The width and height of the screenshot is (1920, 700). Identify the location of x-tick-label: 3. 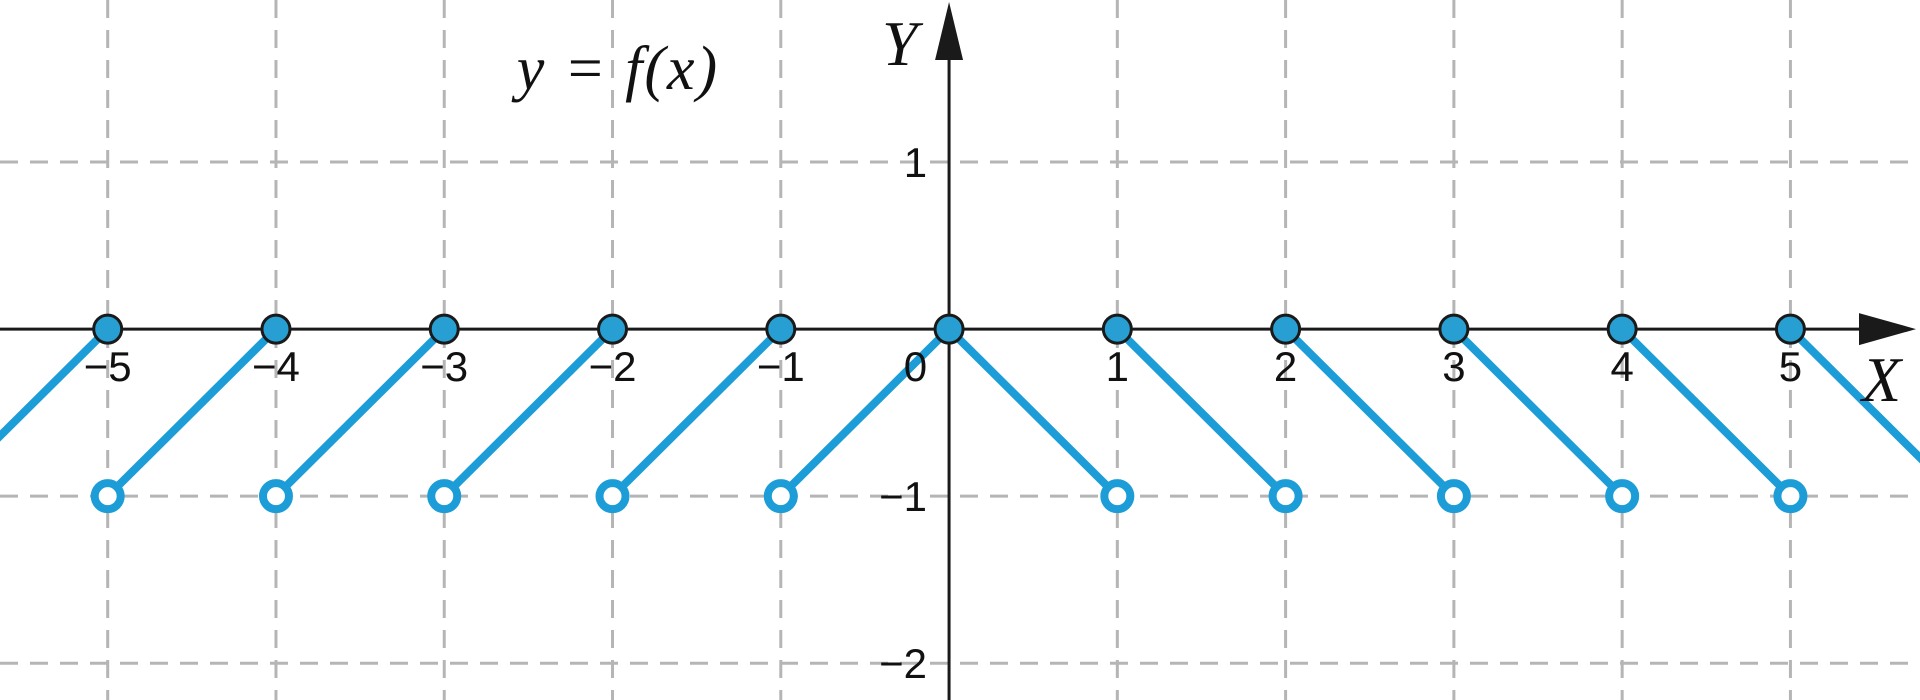
(1453, 366).